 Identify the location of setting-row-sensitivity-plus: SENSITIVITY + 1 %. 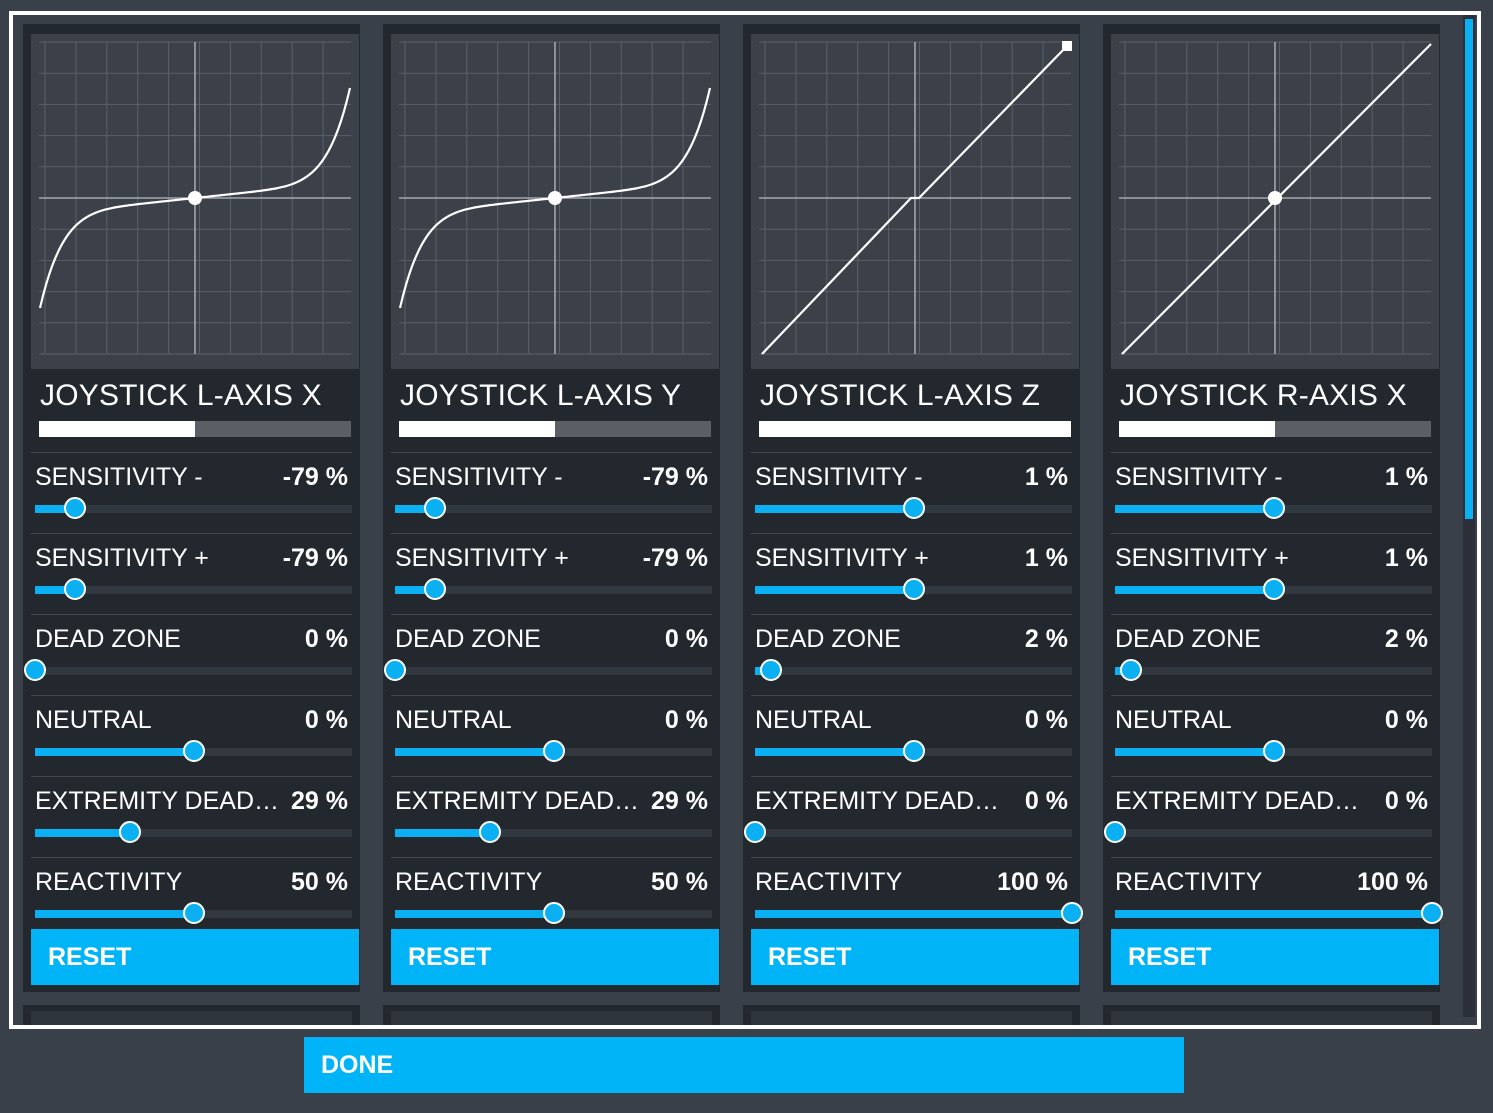
(911, 574).